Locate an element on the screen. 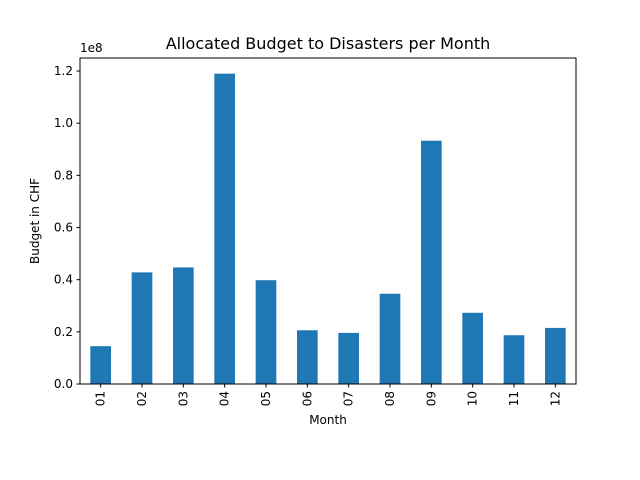 This screenshot has height=480, width=640. x-tick-label: 11 is located at coordinates (514, 398).